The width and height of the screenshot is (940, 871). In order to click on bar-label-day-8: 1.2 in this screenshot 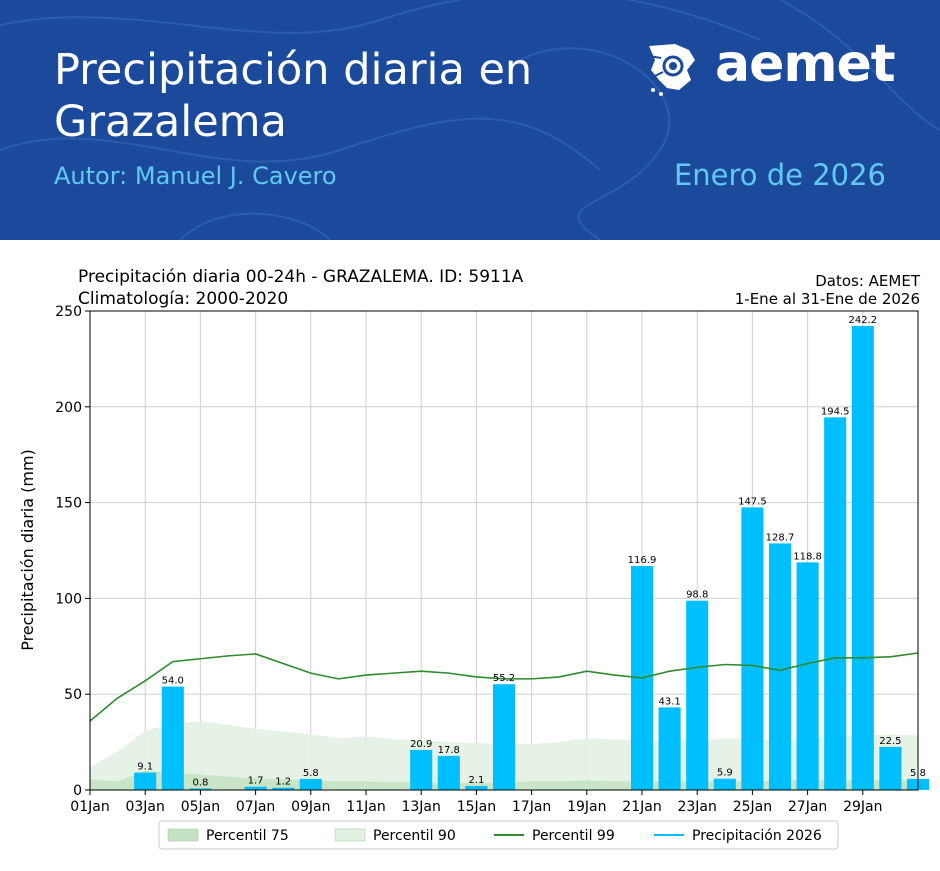, I will do `click(283, 782)`.